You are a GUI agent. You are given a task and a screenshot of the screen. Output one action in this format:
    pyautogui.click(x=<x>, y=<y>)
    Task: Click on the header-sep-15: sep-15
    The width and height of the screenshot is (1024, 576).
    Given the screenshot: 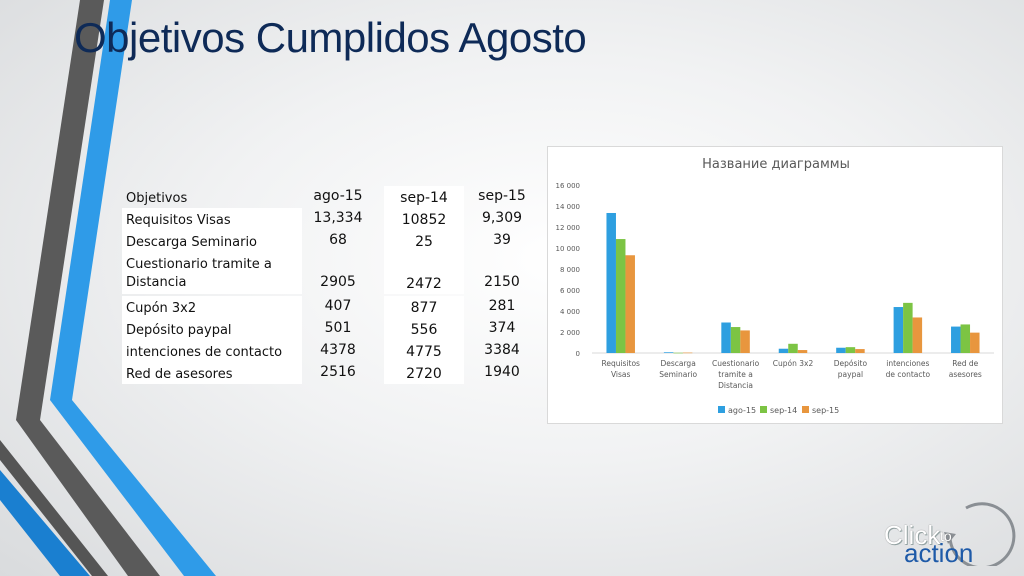 What is the action you would take?
    pyautogui.click(x=502, y=196)
    